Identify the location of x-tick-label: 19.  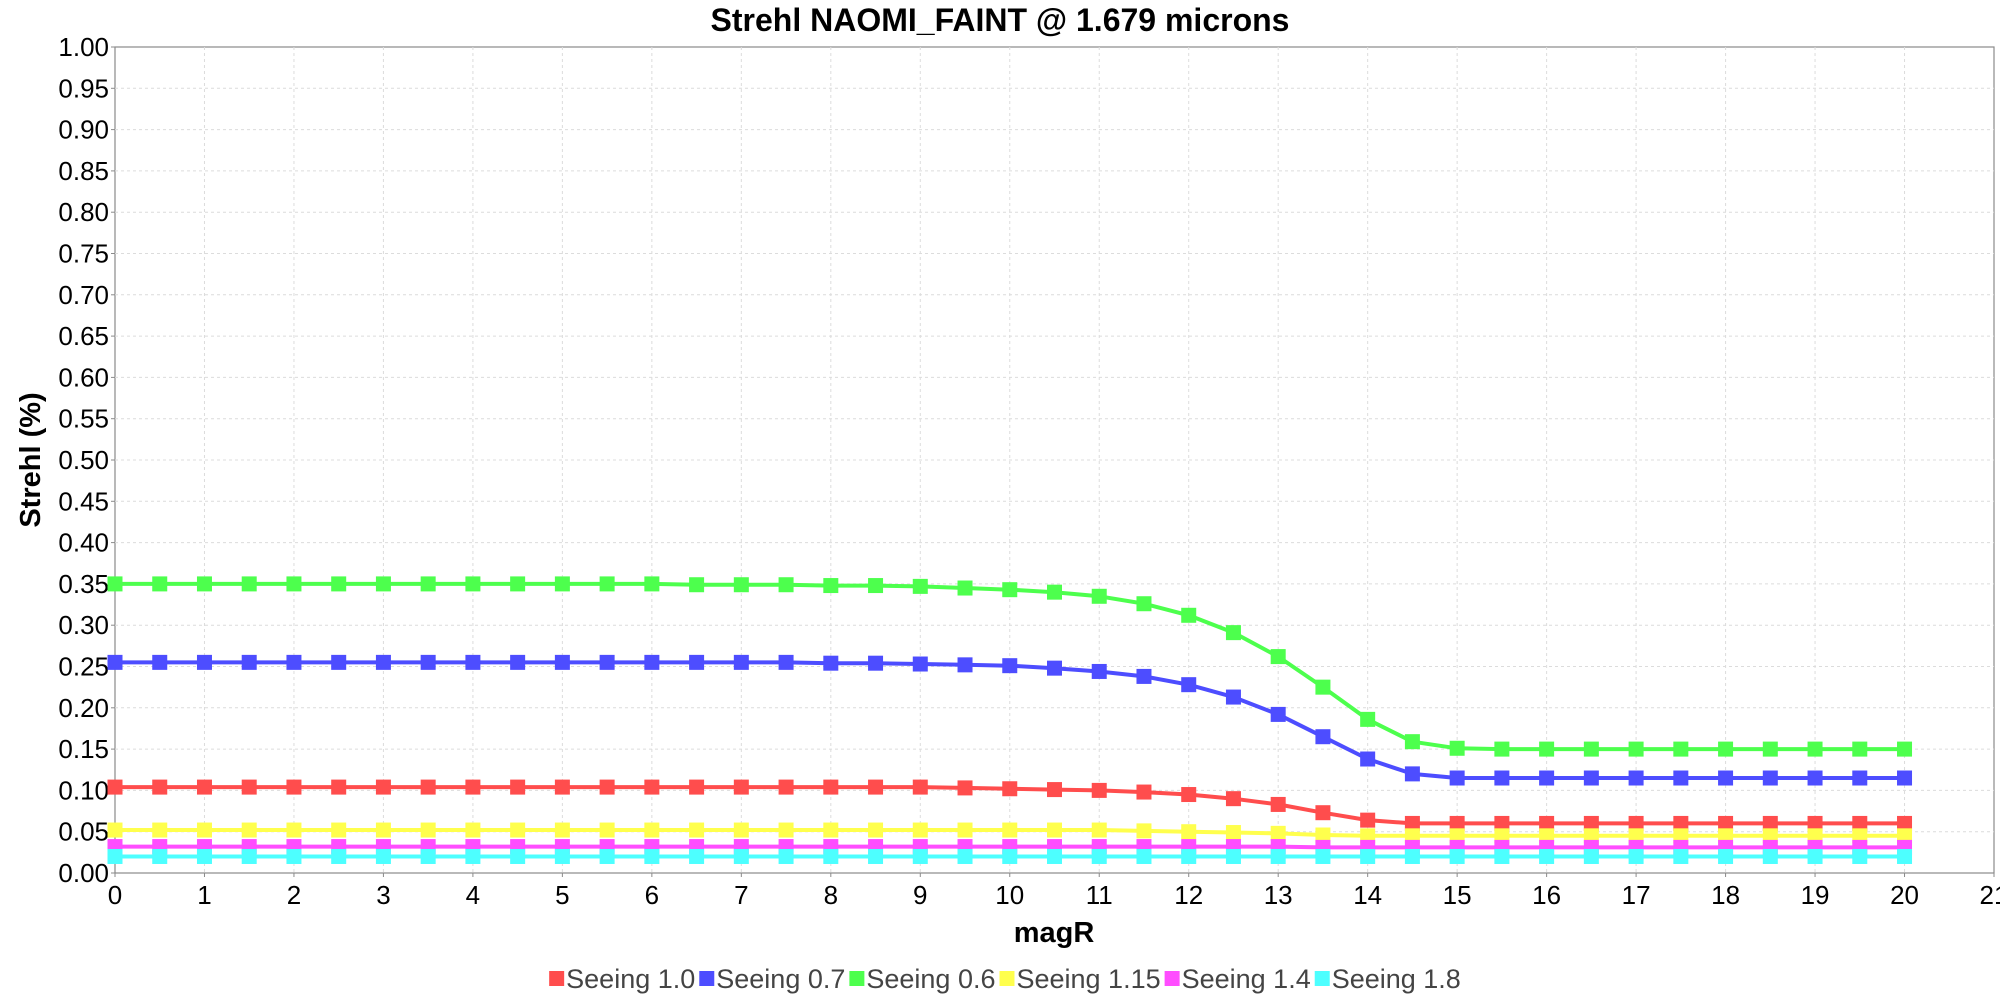
(1815, 895).